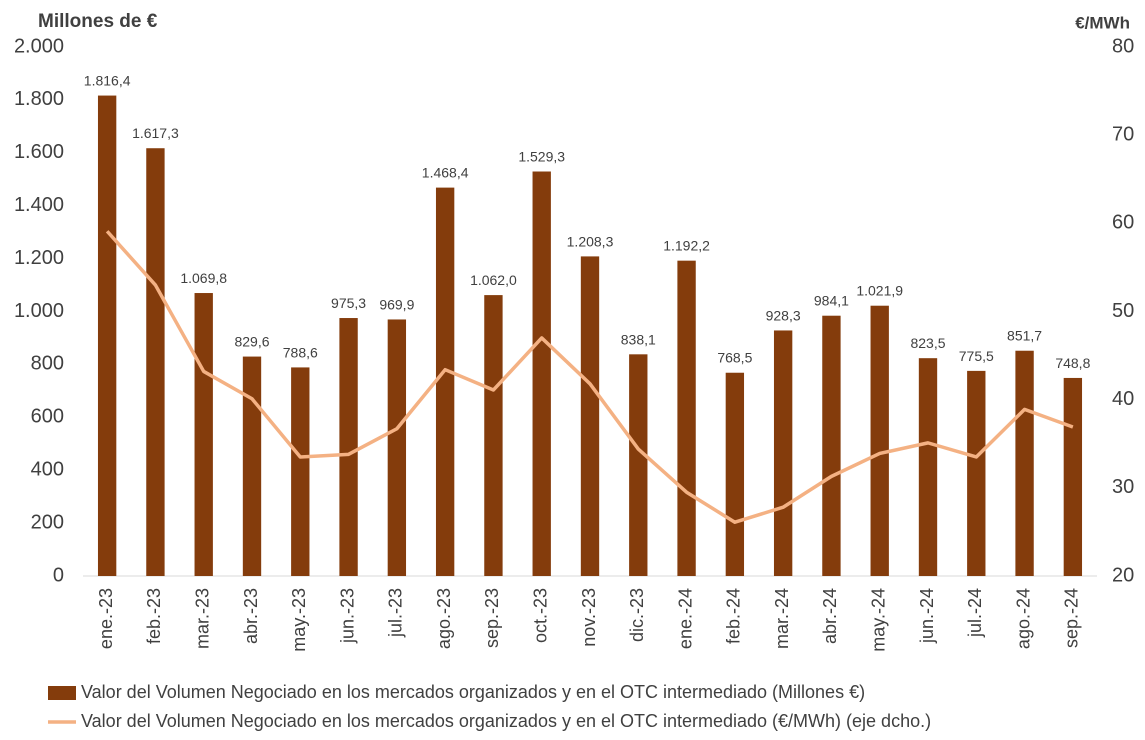 Image resolution: width=1145 pixels, height=740 pixels. I want to click on x-tick-label: ene.-24, so click(685, 618).